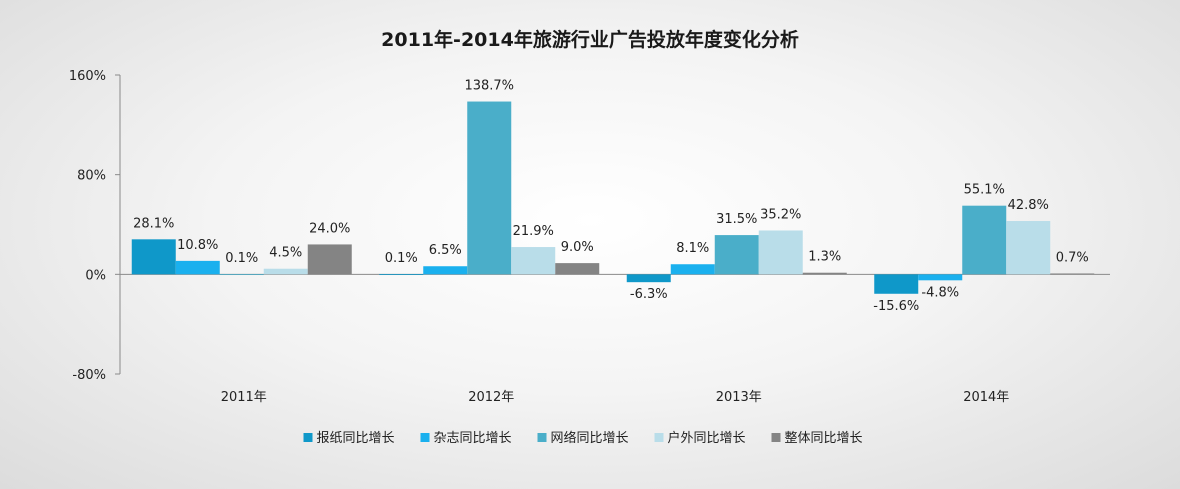 This screenshot has width=1180, height=489. Describe the element at coordinates (445, 250) in the screenshot. I see `data-label: 6.5%` at that location.